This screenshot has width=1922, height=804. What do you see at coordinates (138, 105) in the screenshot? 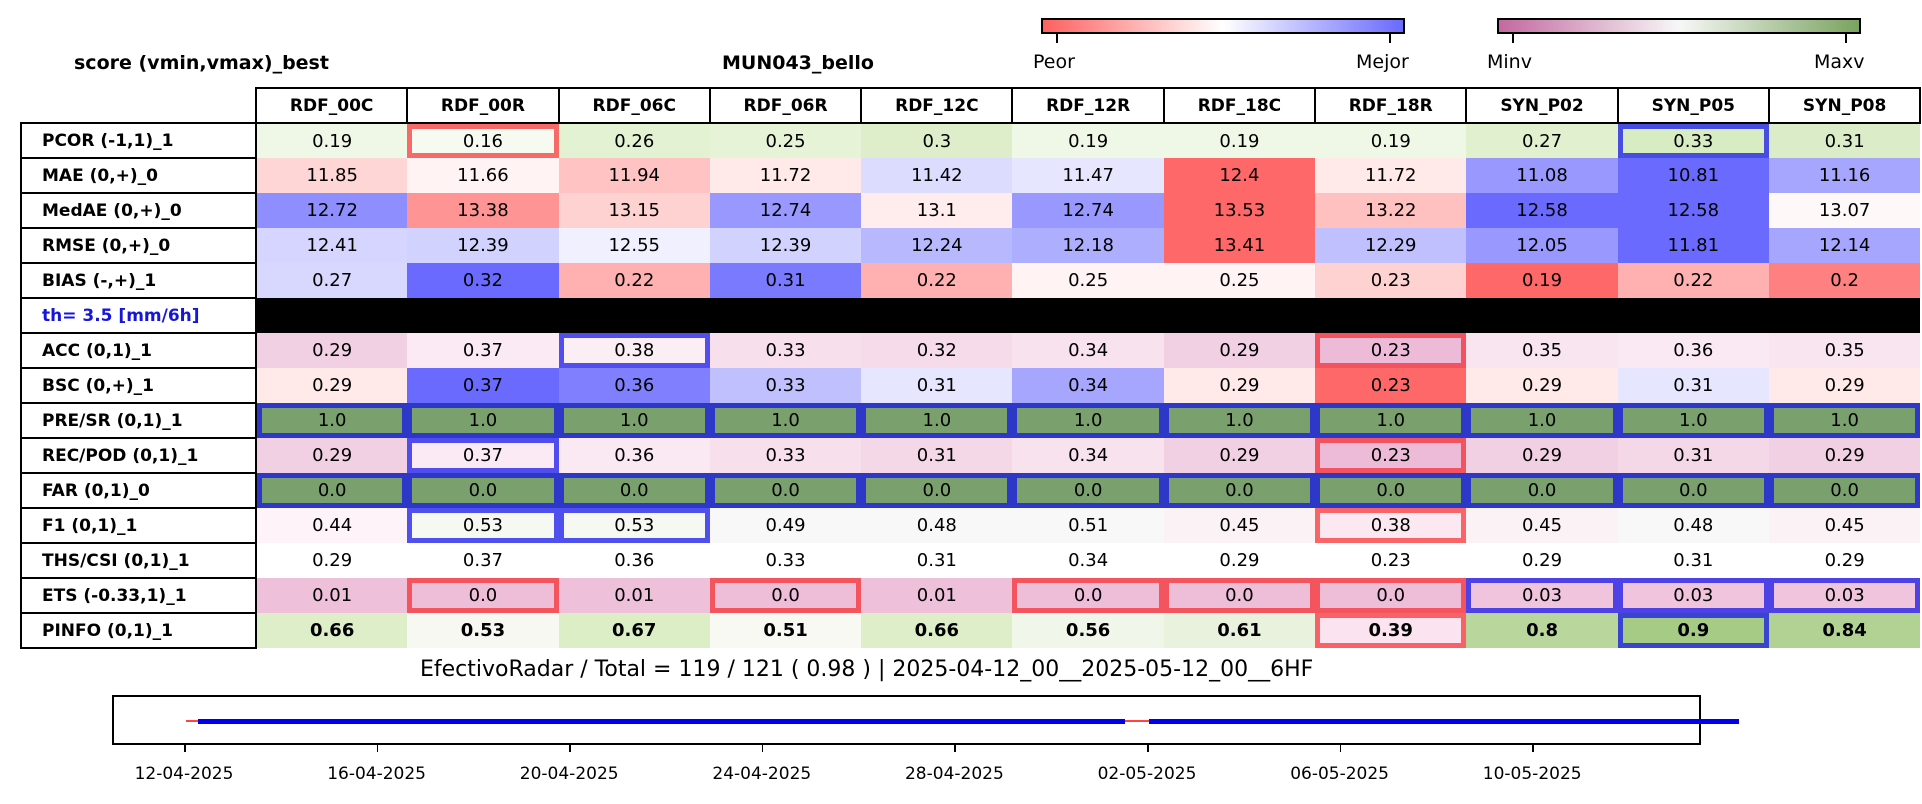
I see `table-corner` at bounding box center [138, 105].